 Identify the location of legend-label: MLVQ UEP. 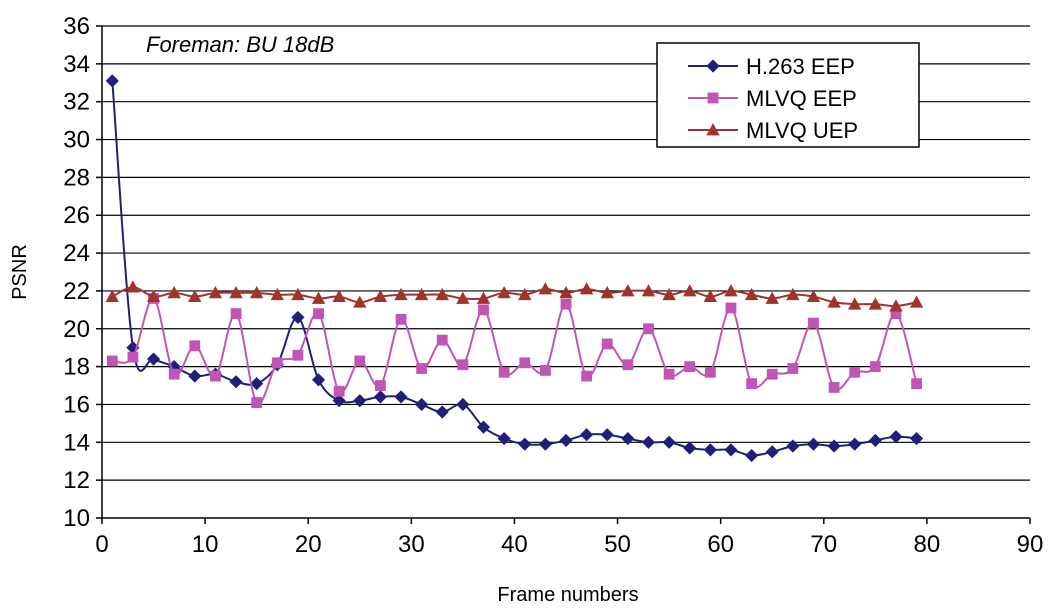
(802, 130).